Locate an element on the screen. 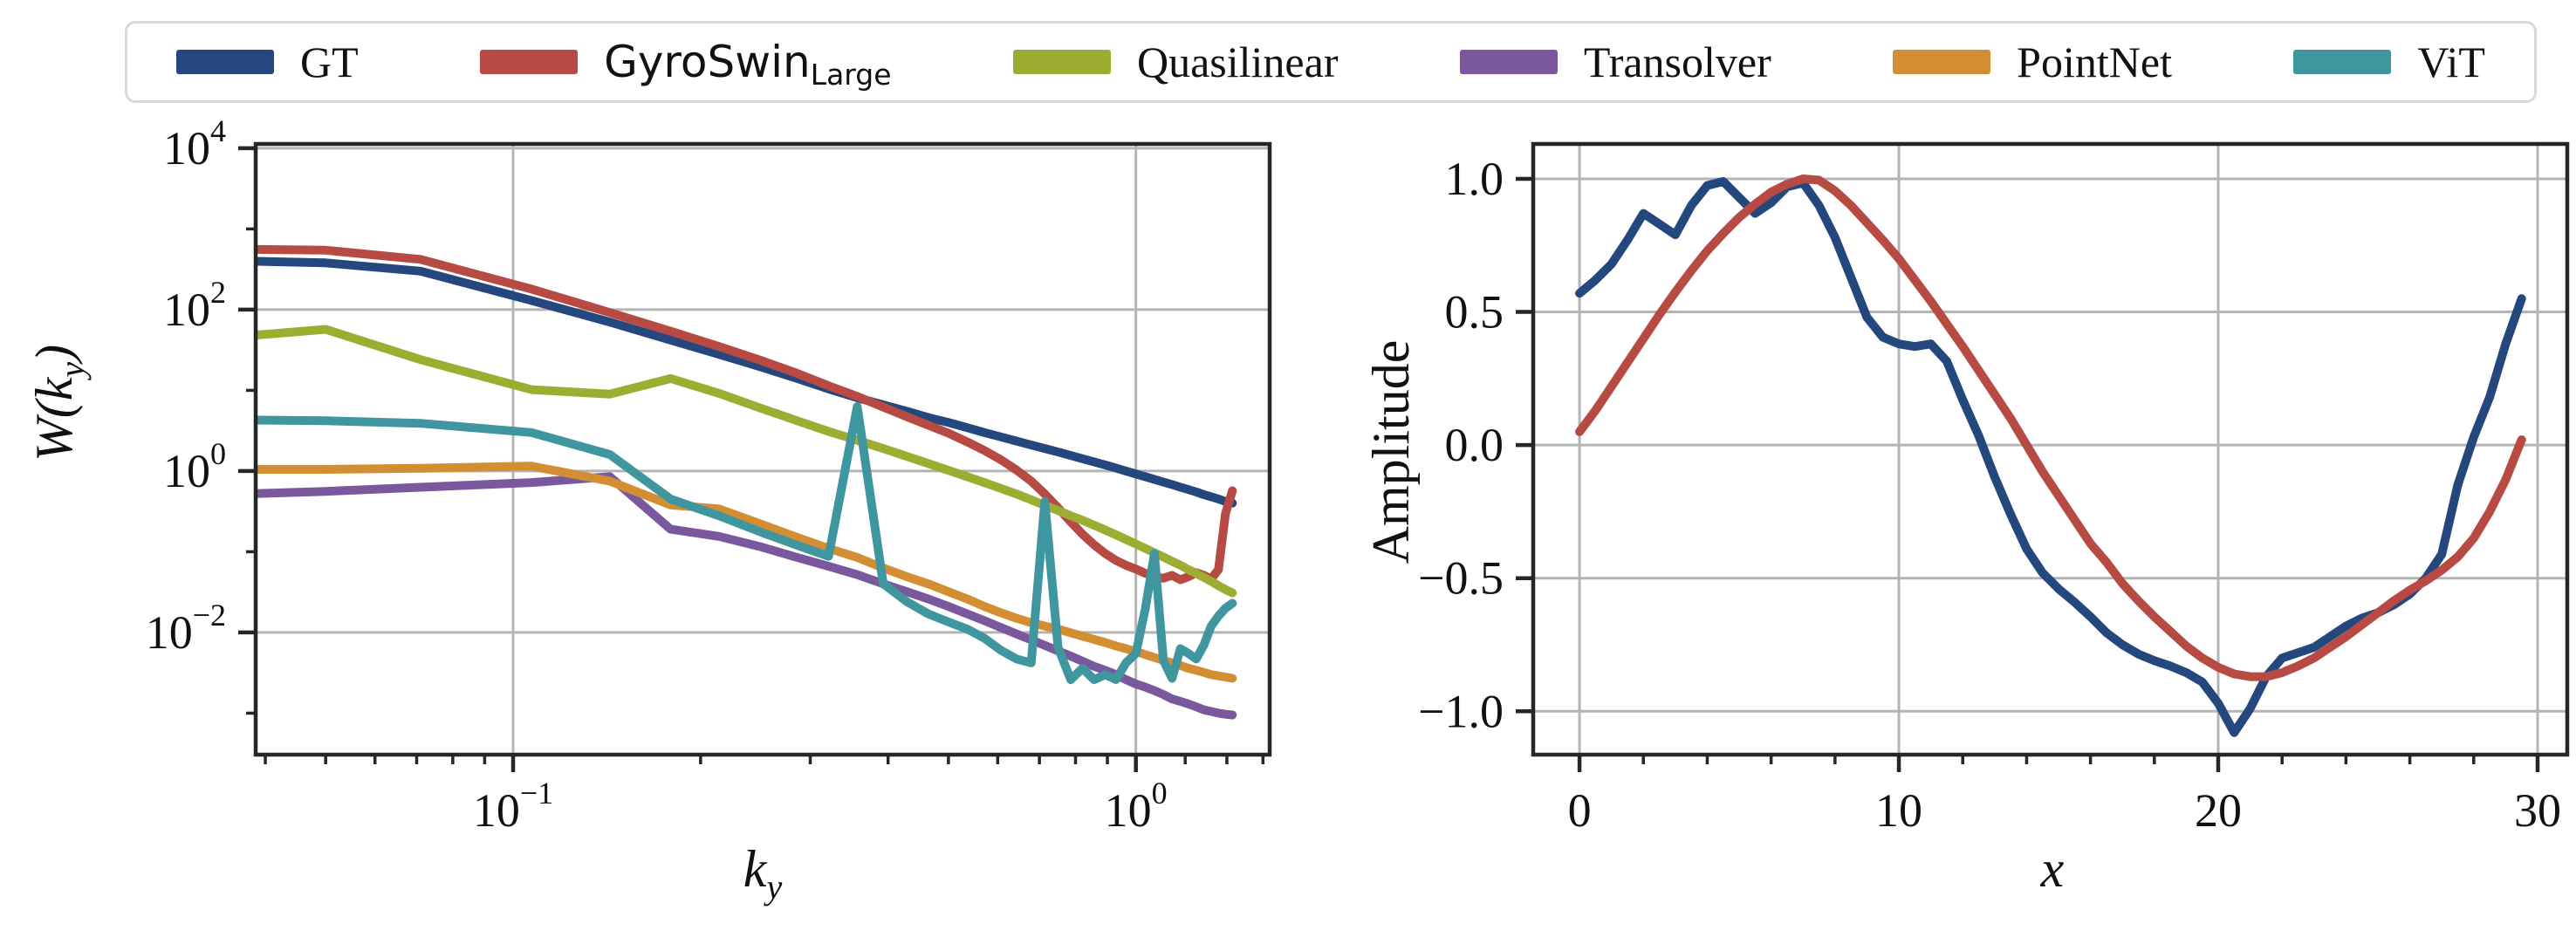 This screenshot has height=937, width=2576. series-line-gt is located at coordinates (746, 382).